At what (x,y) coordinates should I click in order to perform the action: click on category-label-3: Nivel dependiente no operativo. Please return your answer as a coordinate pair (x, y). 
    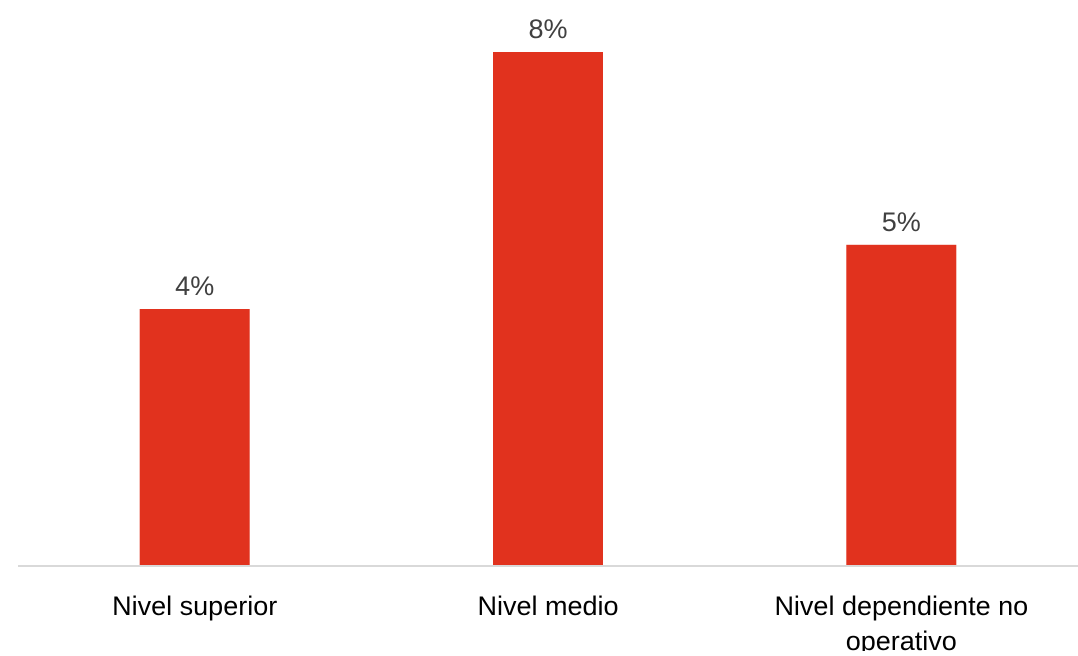
    Looking at the image, I should click on (901, 621).